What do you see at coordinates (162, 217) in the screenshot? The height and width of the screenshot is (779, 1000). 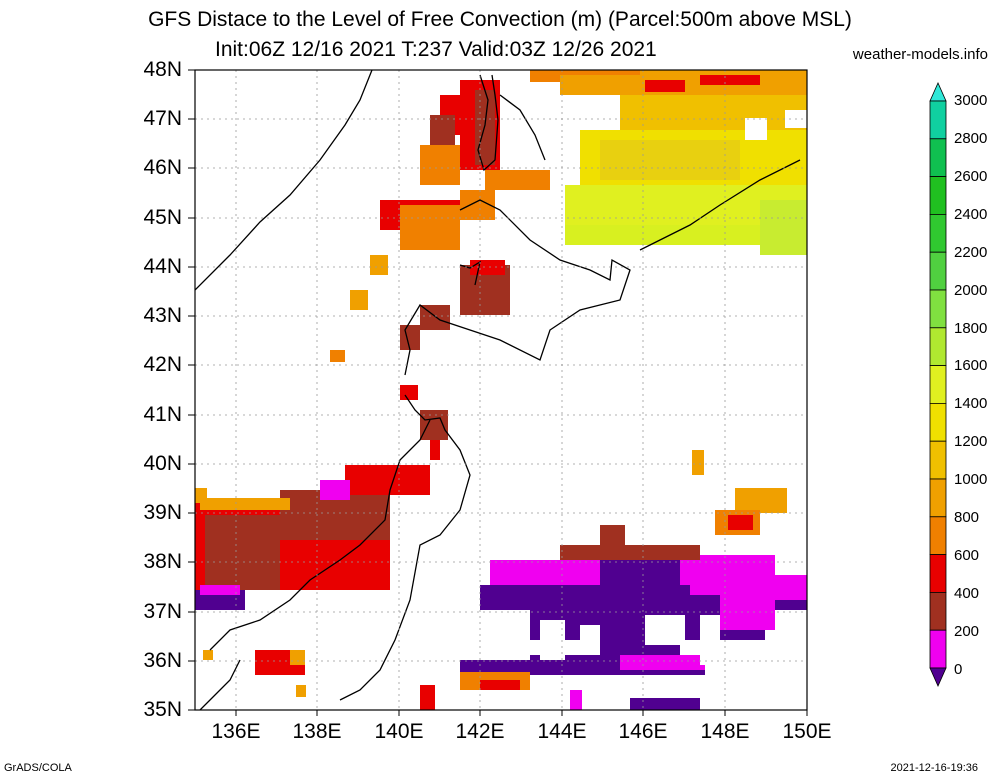 I see `lat-label: 45N` at bounding box center [162, 217].